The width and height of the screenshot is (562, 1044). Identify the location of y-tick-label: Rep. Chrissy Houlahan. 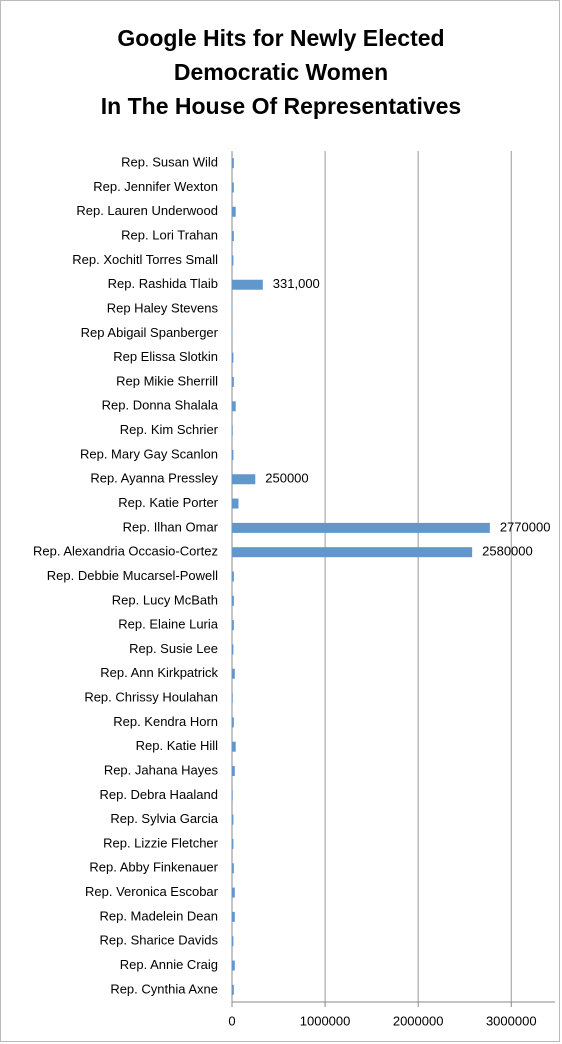
(151, 697).